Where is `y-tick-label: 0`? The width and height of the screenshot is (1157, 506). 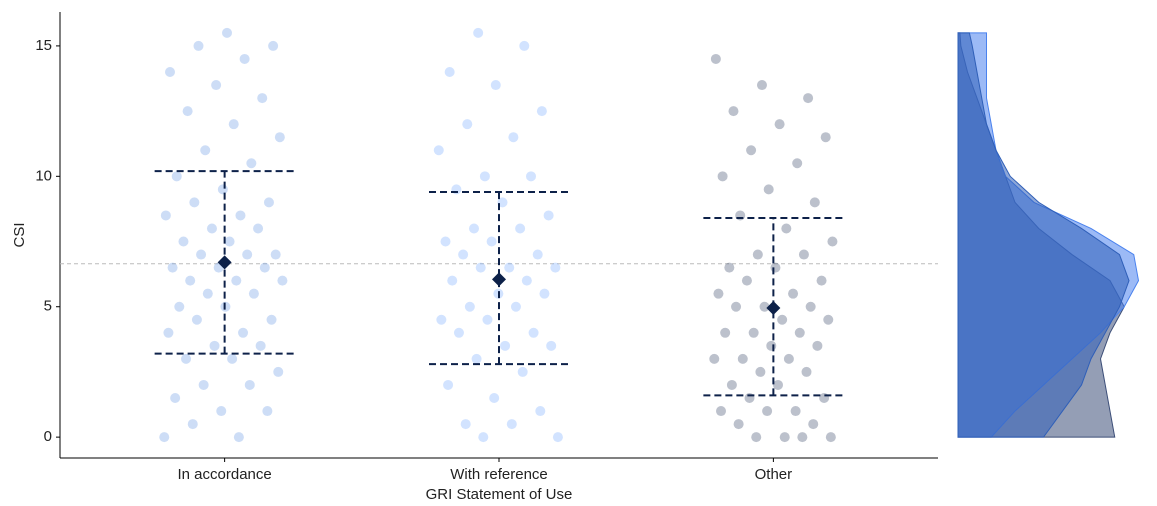
y-tick-label: 0 is located at coordinates (48, 436).